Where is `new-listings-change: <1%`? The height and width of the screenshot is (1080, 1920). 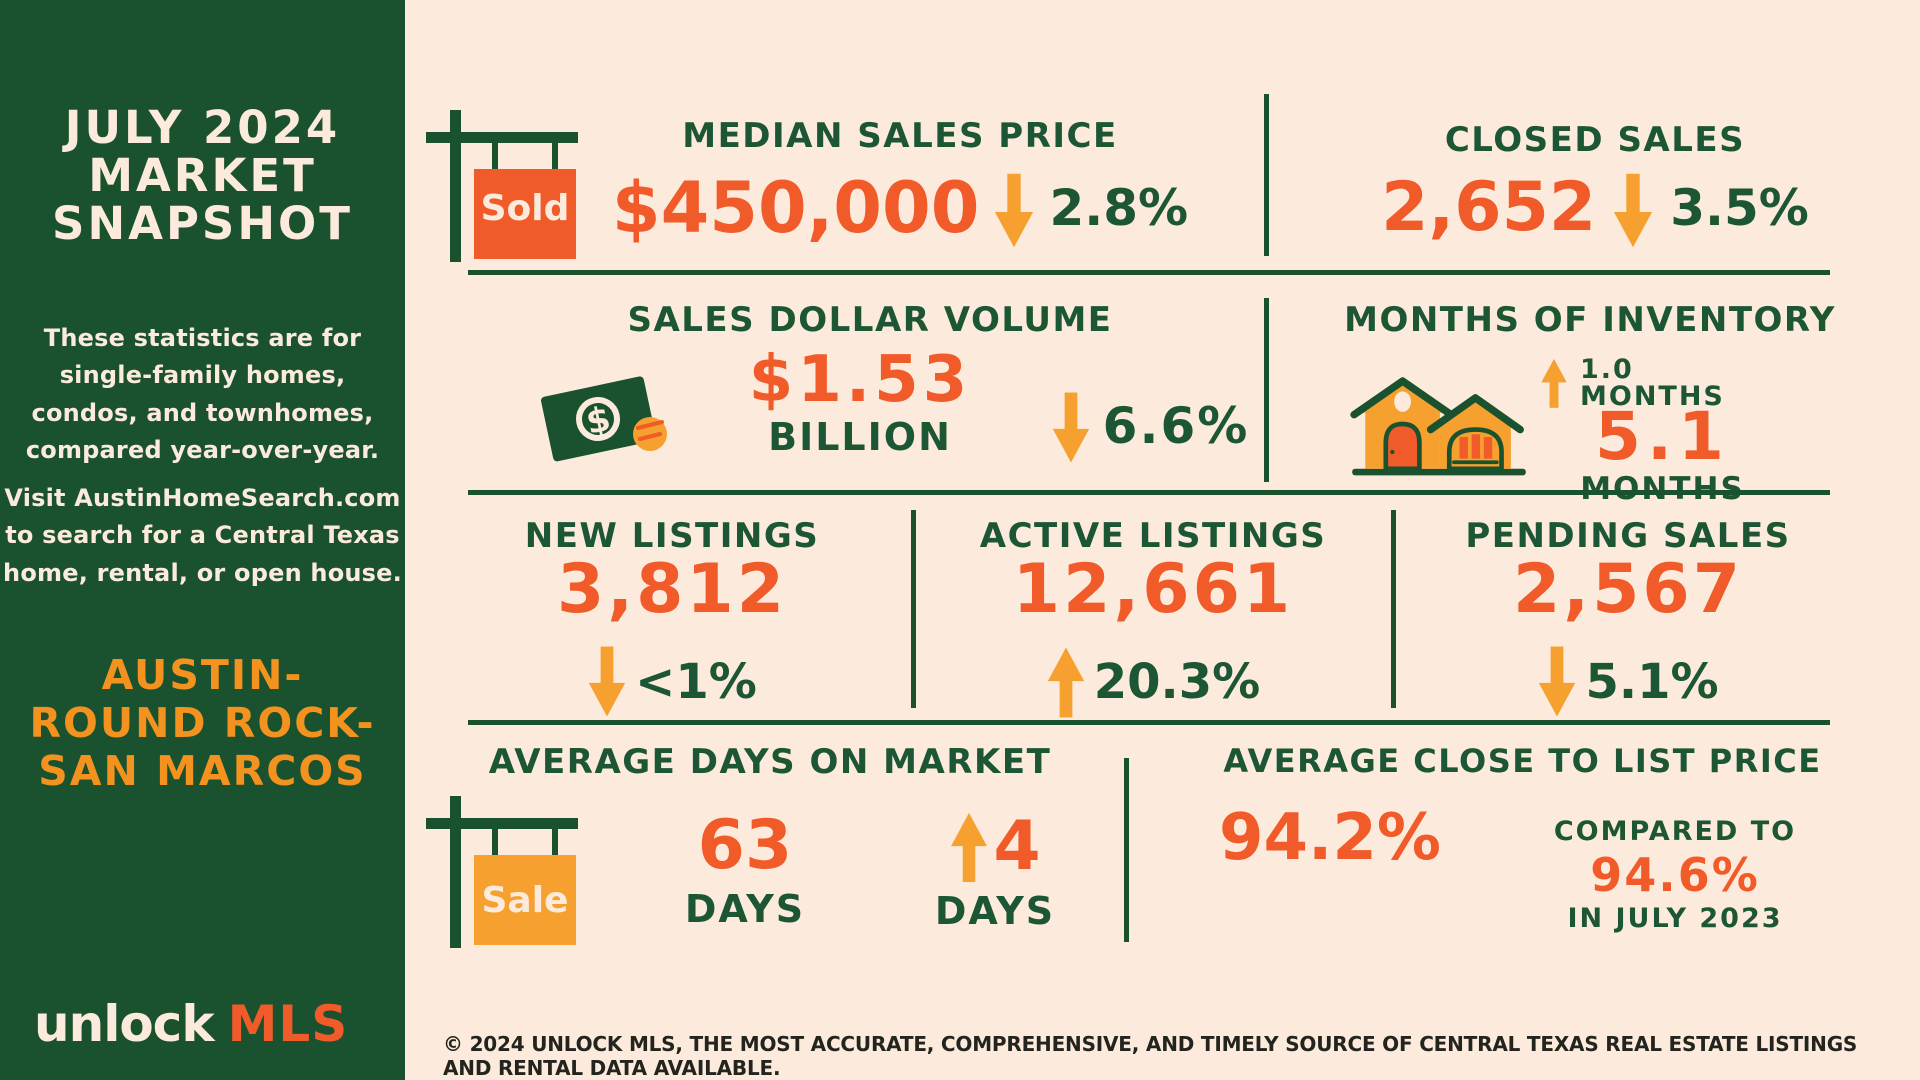 new-listings-change: <1% is located at coordinates (696, 682).